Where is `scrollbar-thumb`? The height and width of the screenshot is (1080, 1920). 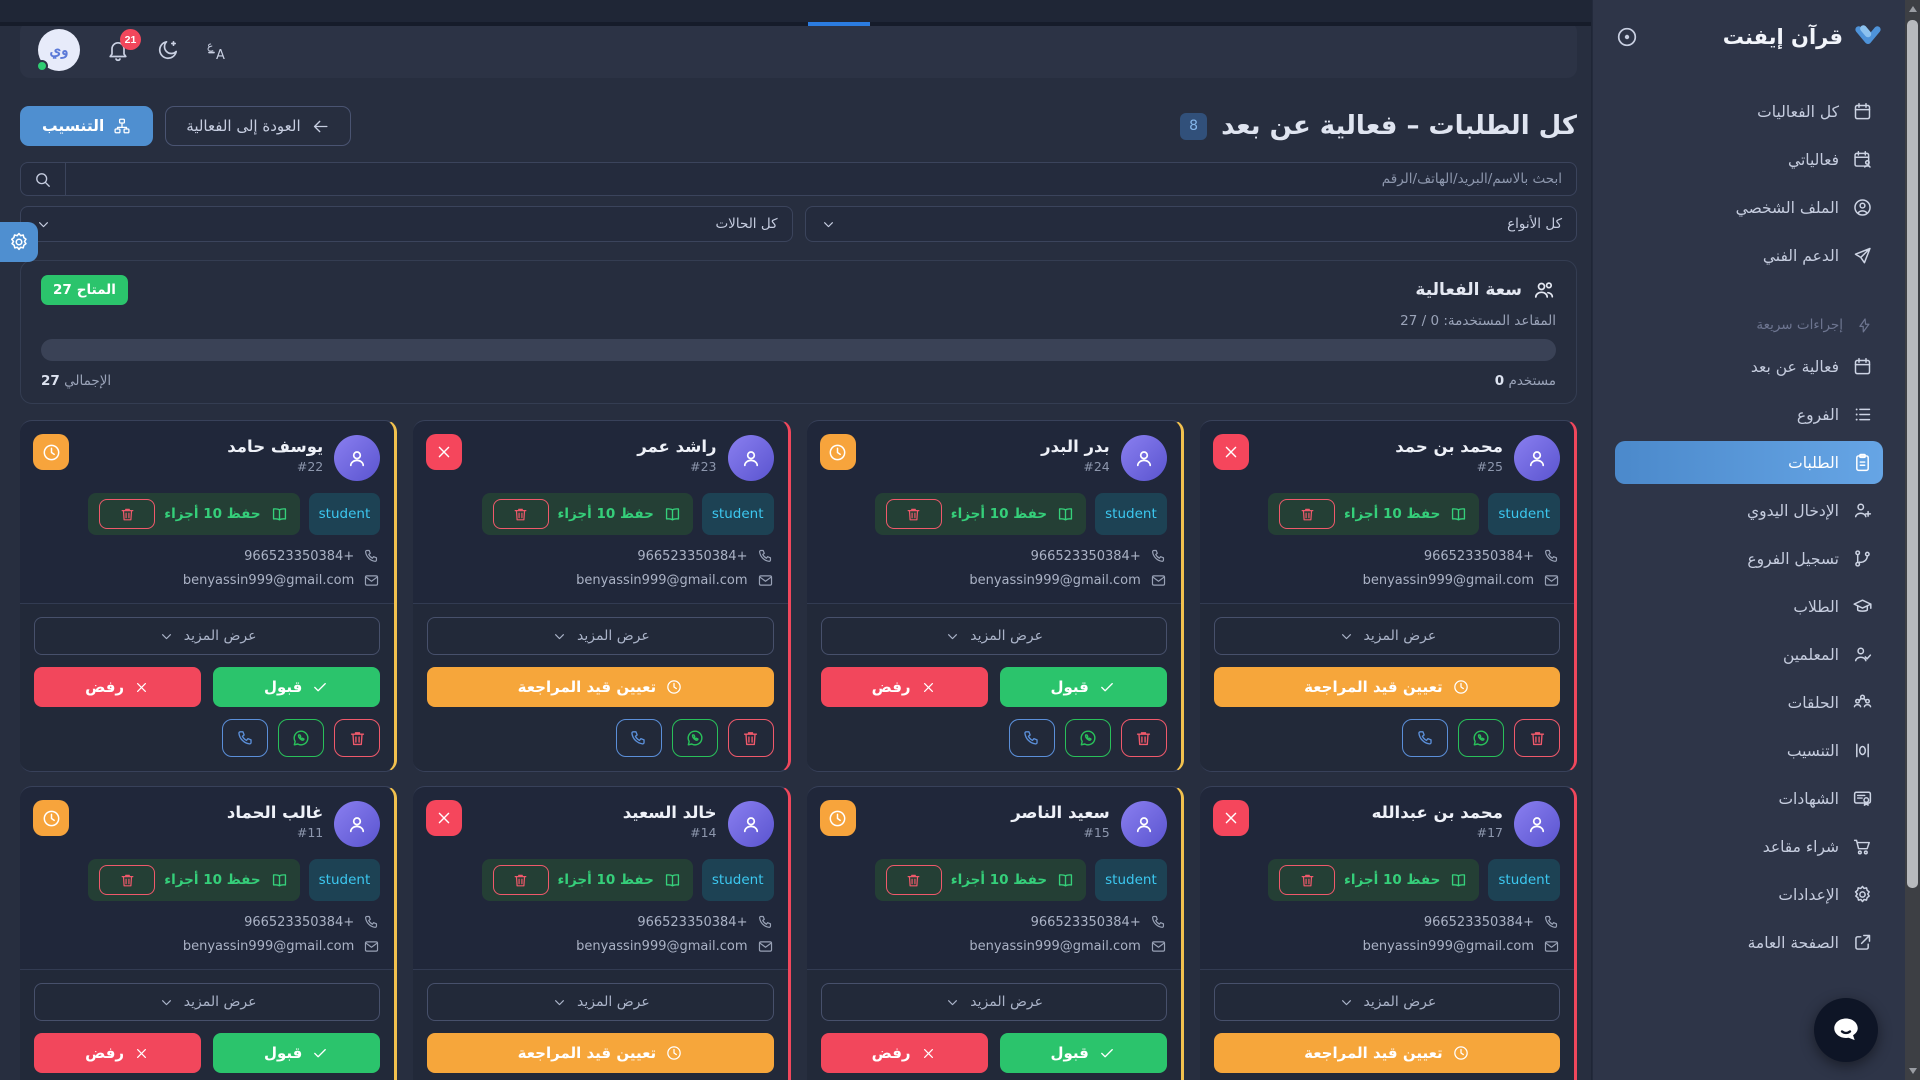
scrollbar-thumb is located at coordinates (1912, 454).